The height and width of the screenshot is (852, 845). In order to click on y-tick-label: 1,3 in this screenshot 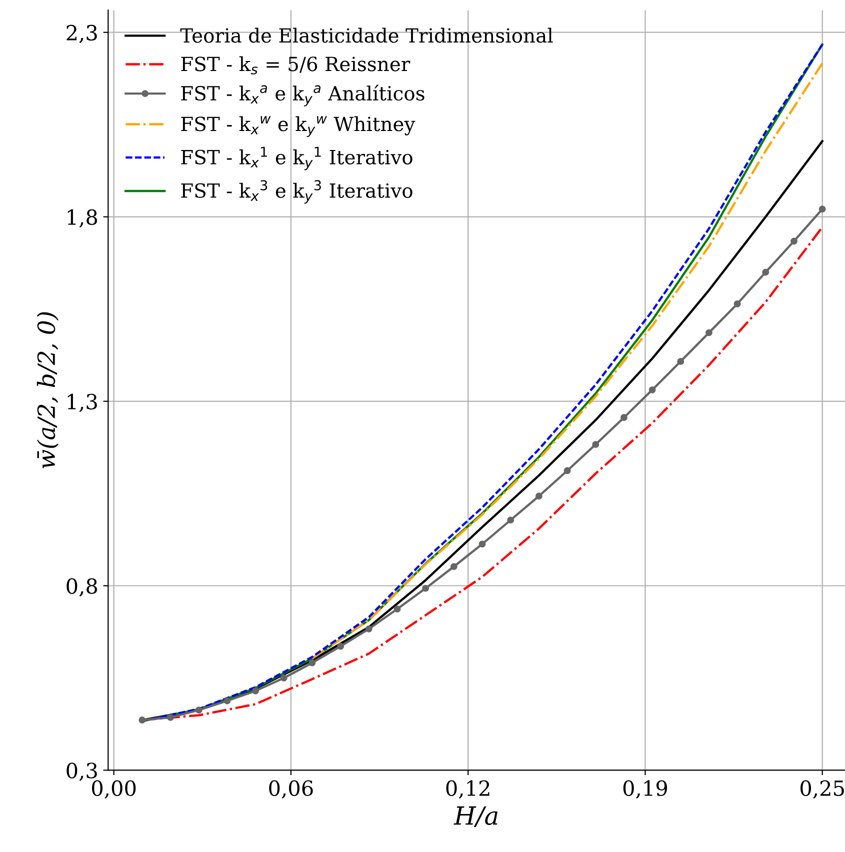, I will do `click(82, 403)`.